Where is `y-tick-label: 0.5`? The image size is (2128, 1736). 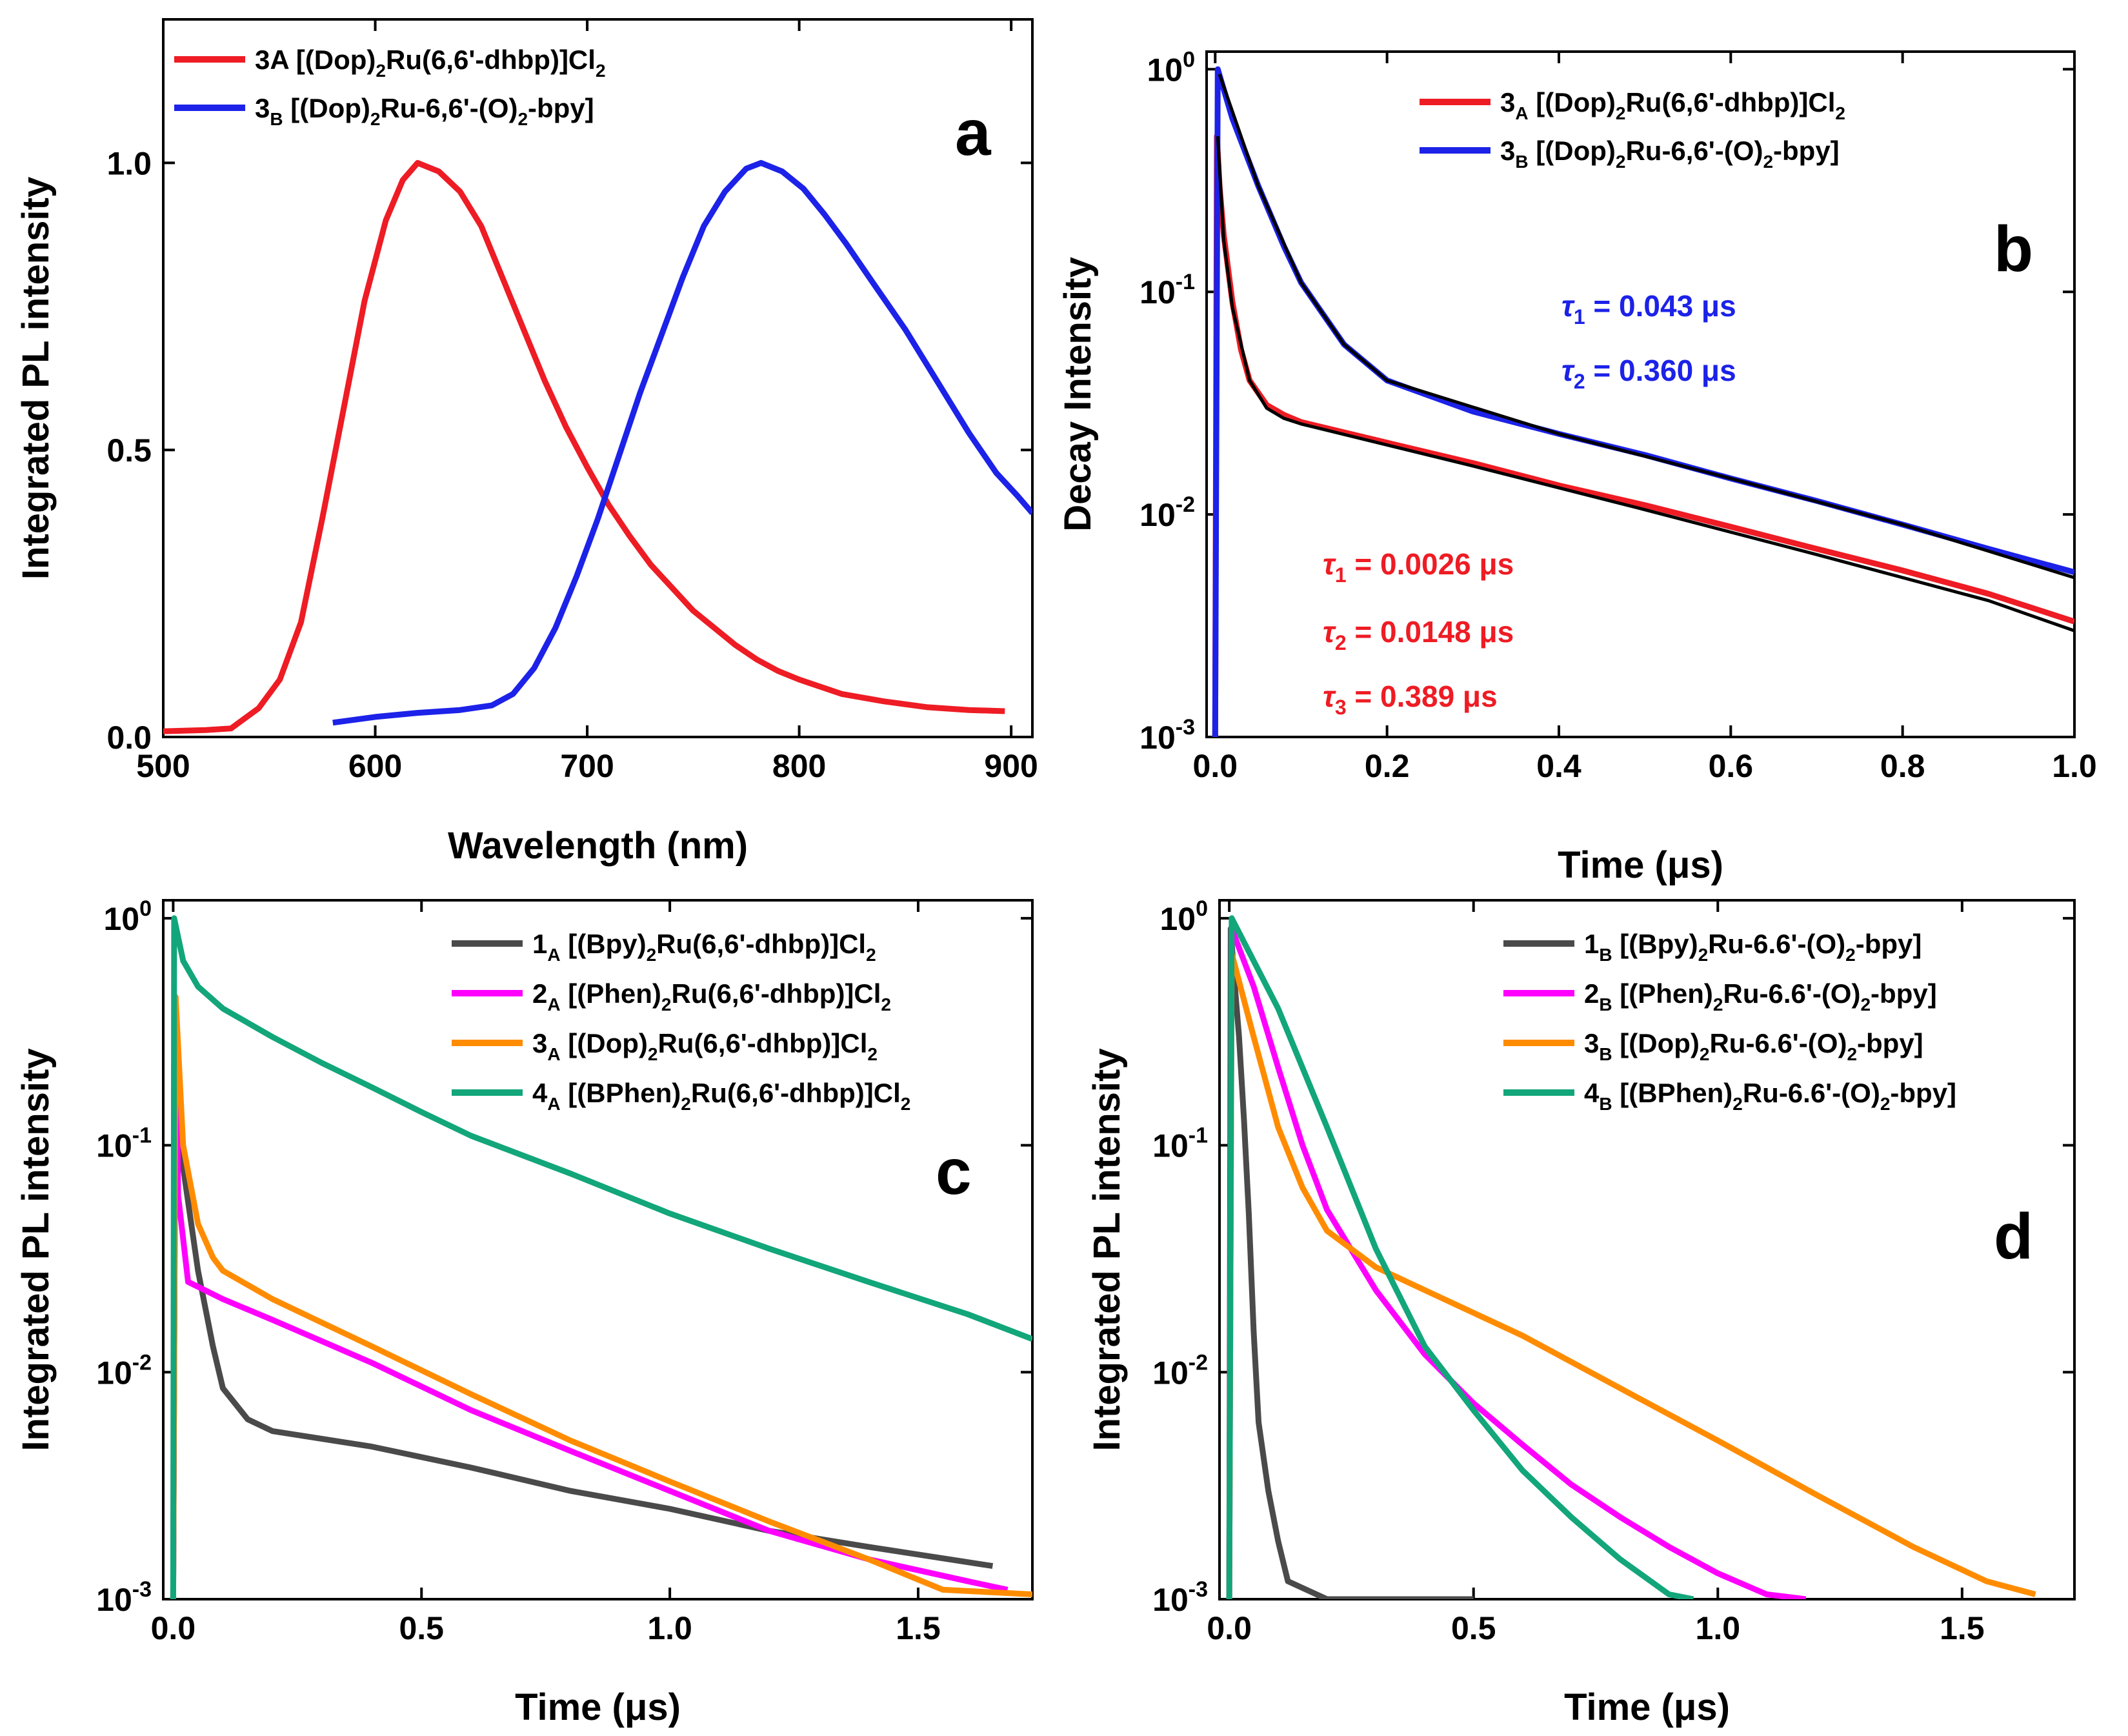 y-tick-label: 0.5 is located at coordinates (129, 450).